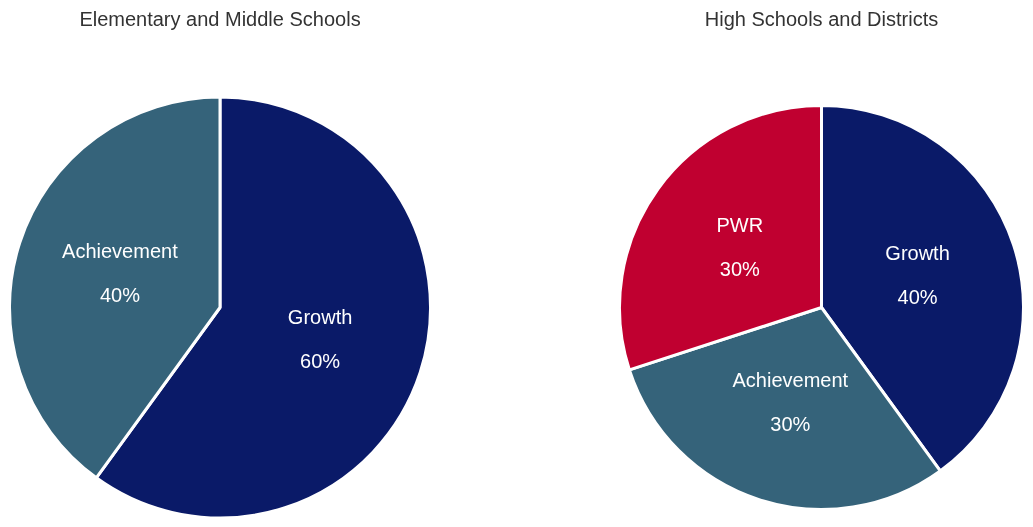  Describe the element at coordinates (740, 224) in the screenshot. I see `slice-label: PWR` at that location.